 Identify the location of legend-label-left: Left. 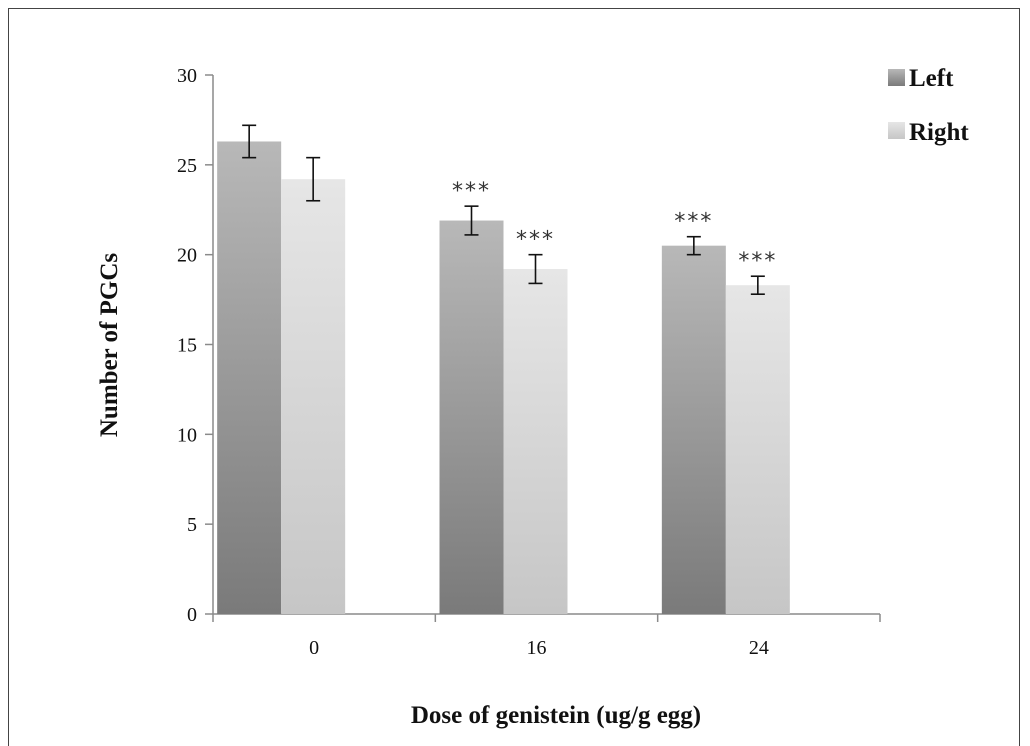
(931, 78).